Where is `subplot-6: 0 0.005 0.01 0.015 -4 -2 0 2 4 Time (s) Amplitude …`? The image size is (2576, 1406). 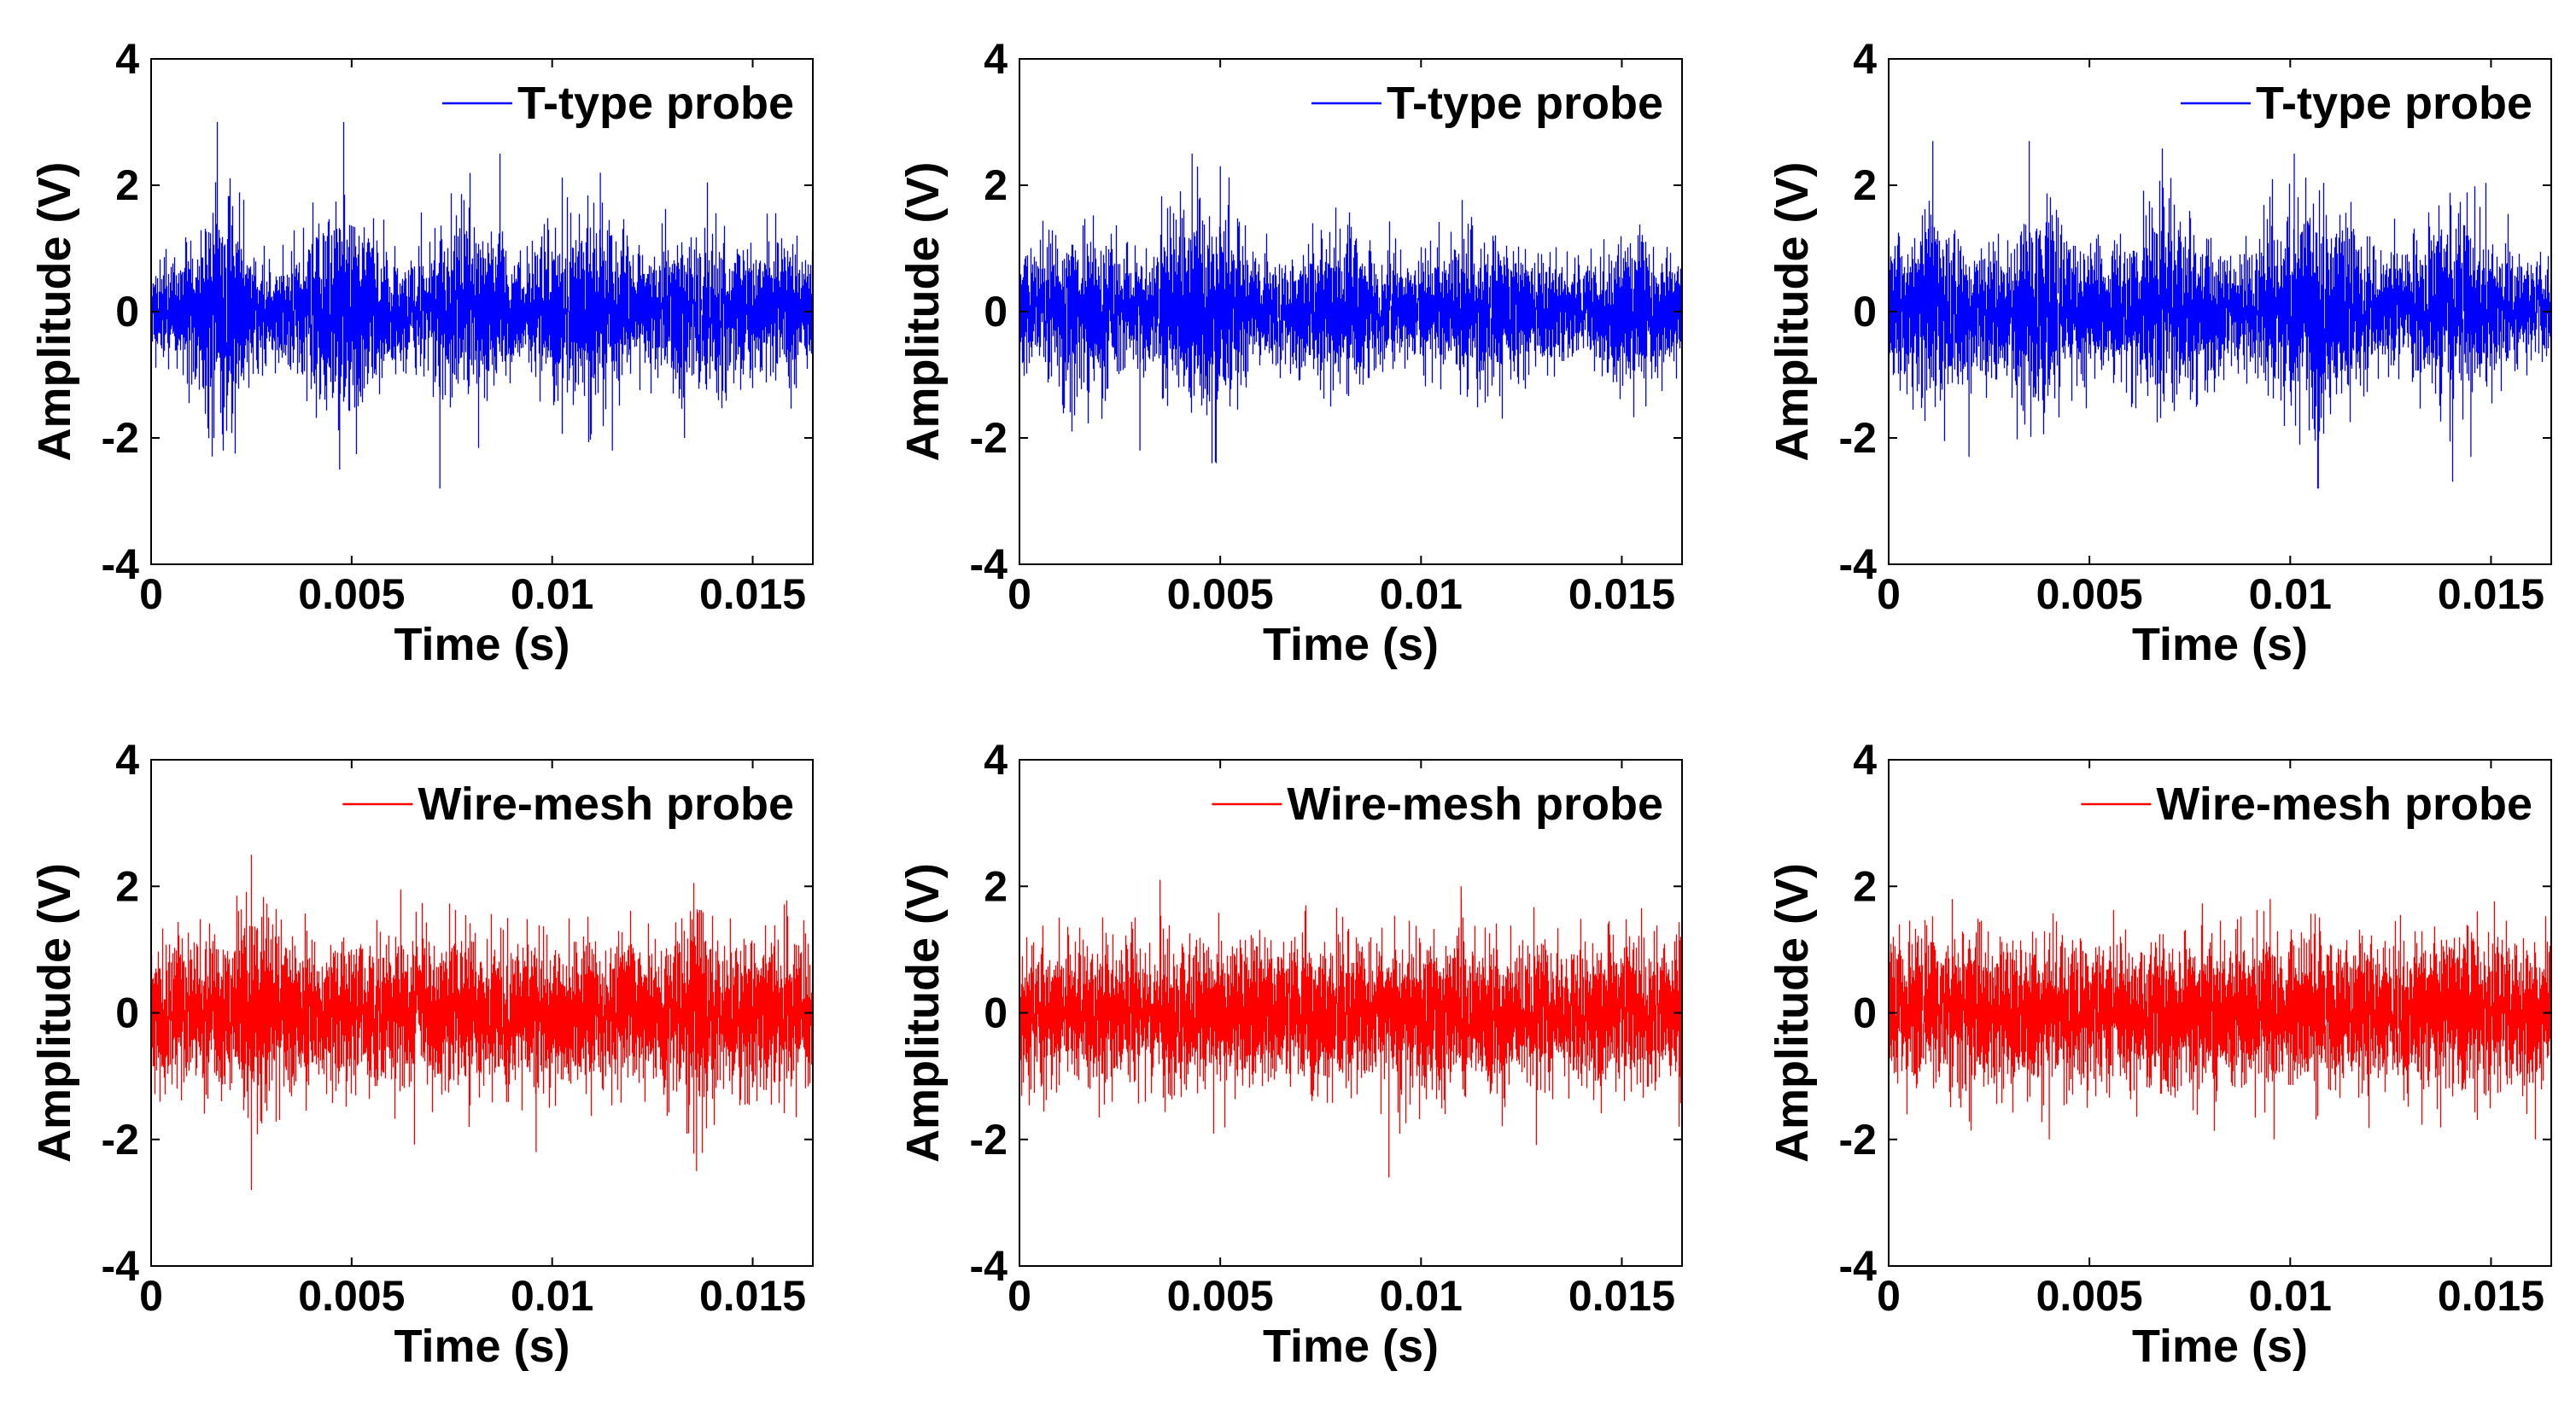
subplot-6: 0 0.005 0.01 0.015 -4 -2 0 2 4 Time (s) Amplitude … is located at coordinates (2159, 1054).